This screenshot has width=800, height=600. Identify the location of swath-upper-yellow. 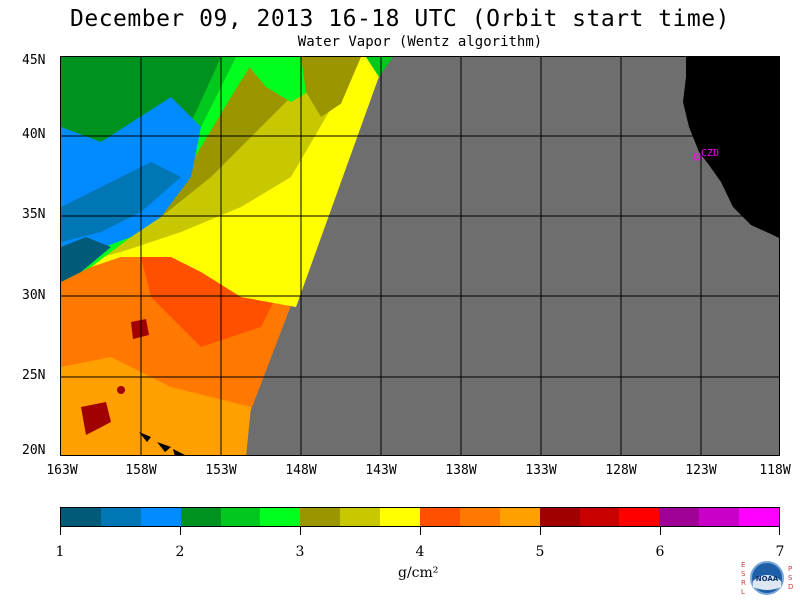
(358, 92).